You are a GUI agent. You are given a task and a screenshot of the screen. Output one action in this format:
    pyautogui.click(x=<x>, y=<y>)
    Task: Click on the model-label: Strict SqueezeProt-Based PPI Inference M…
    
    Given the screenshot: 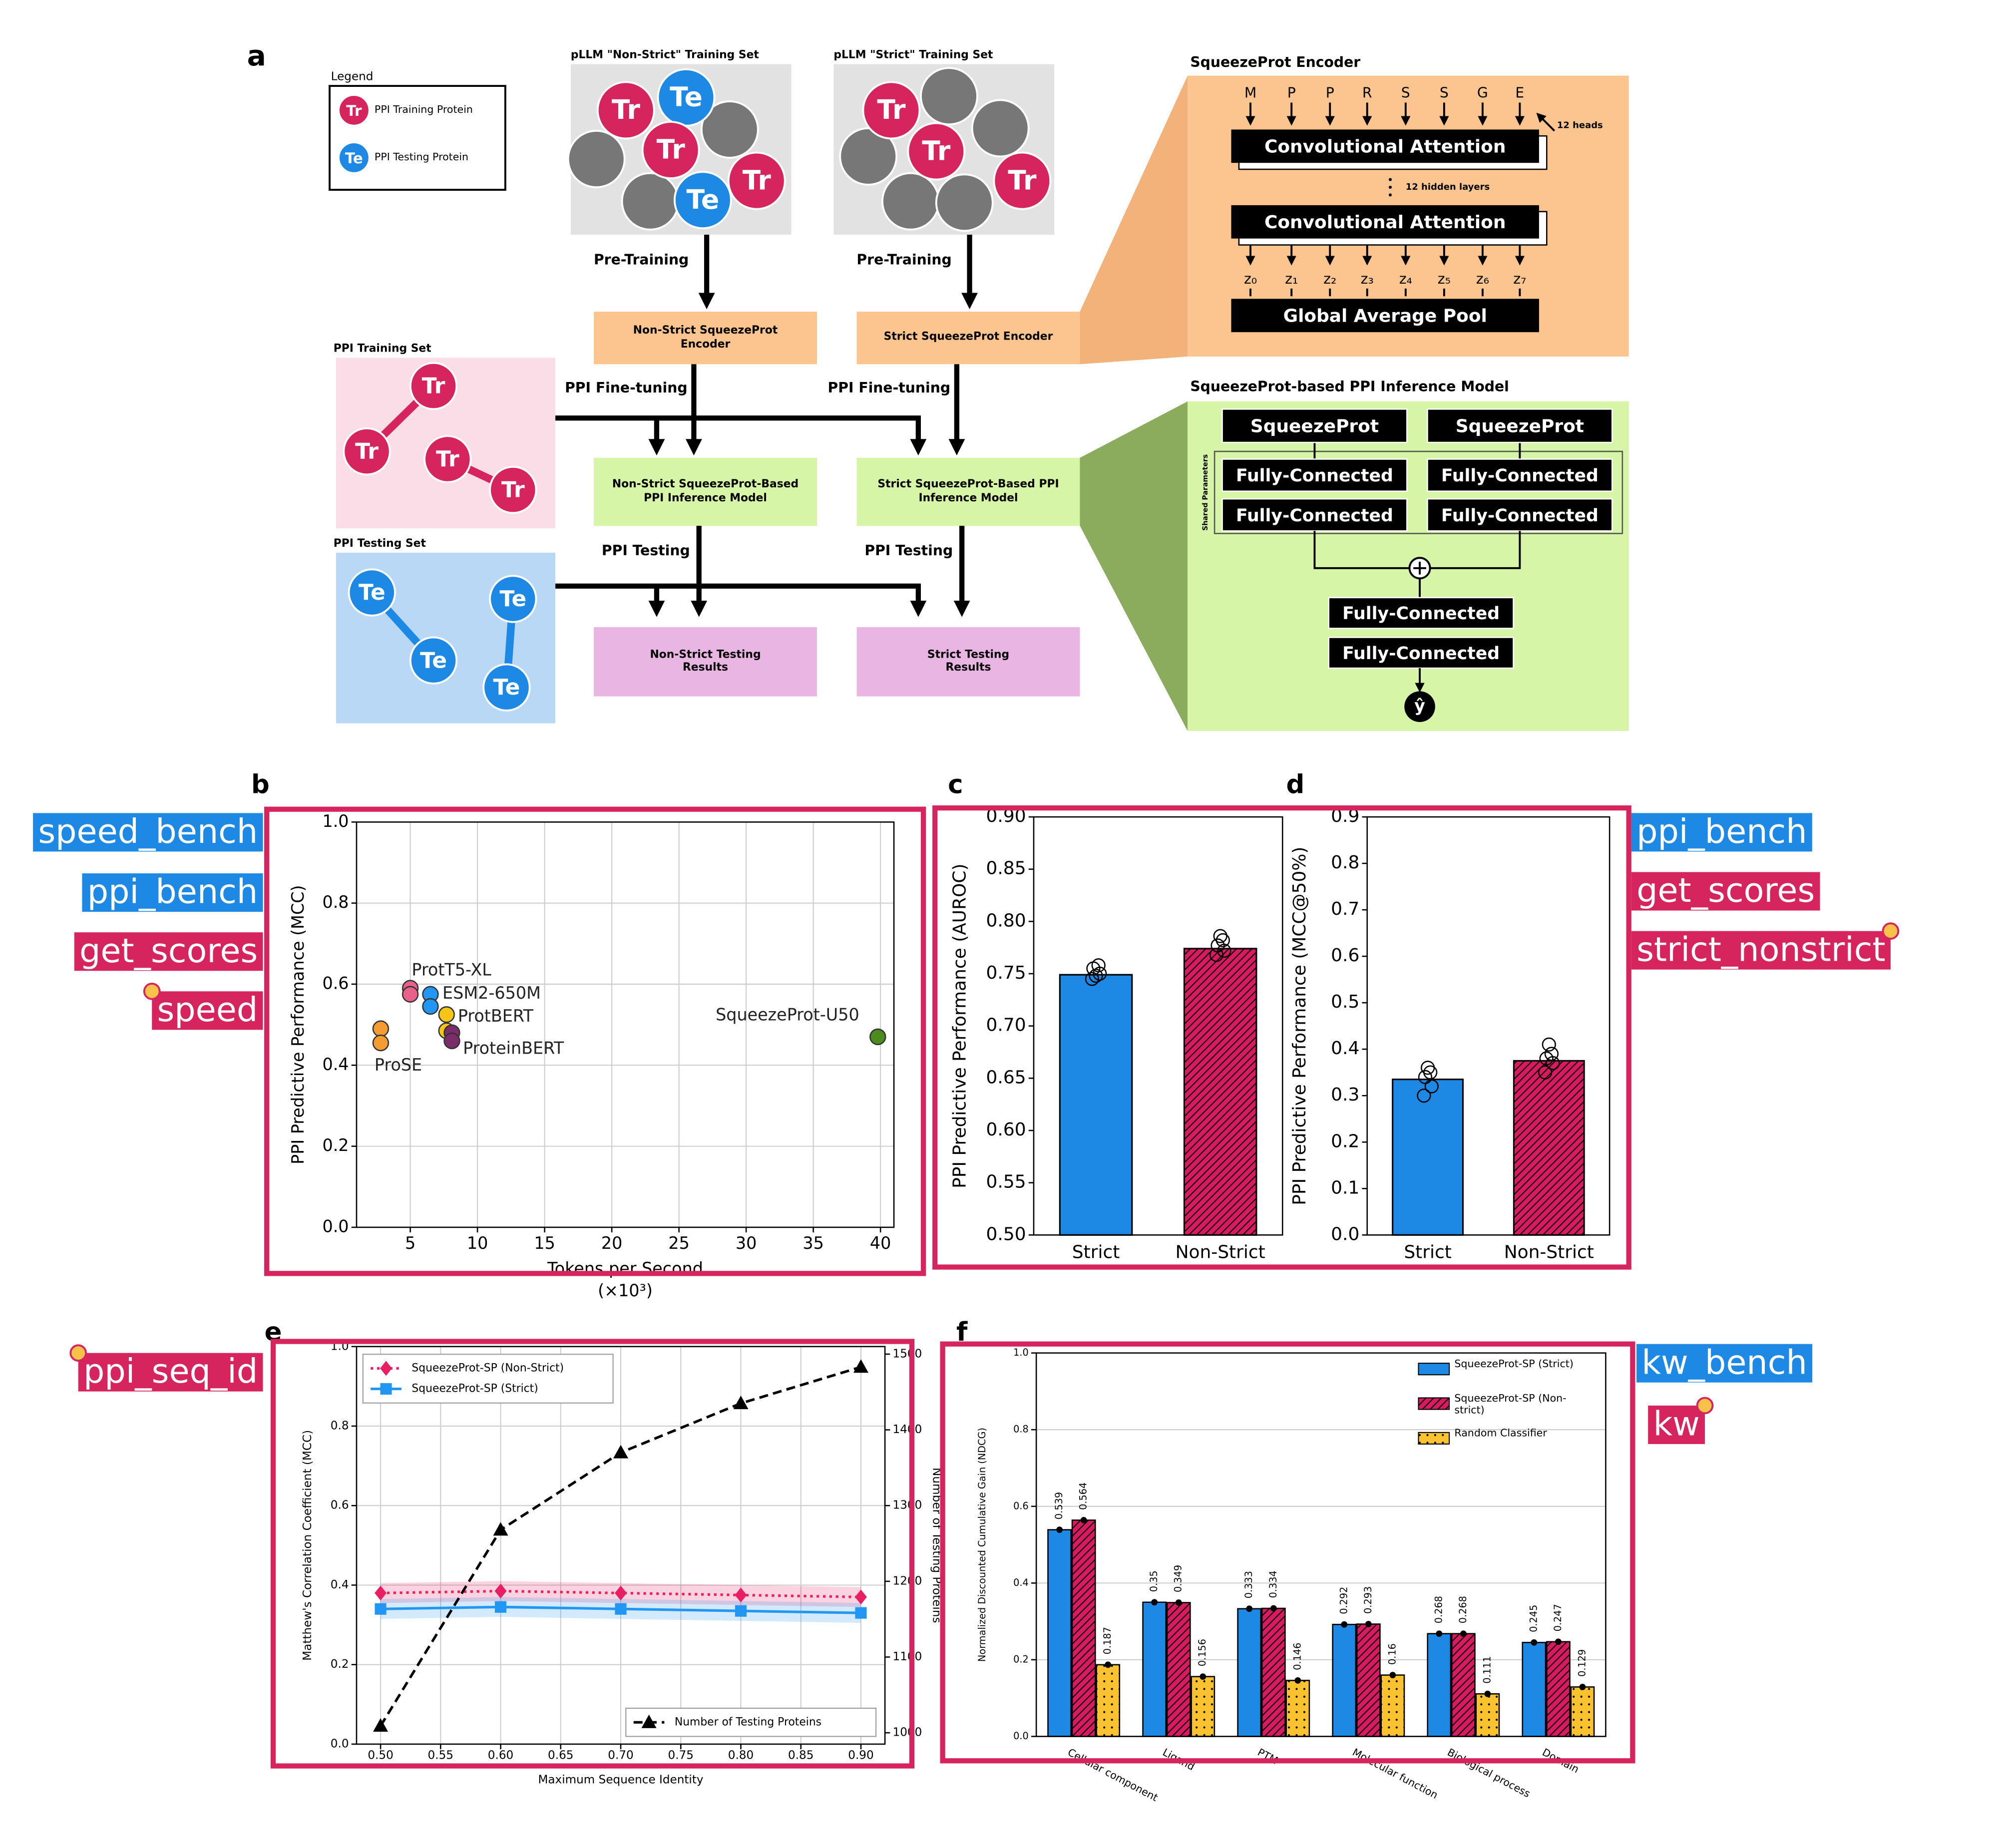 What is the action you would take?
    pyautogui.click(x=968, y=491)
    